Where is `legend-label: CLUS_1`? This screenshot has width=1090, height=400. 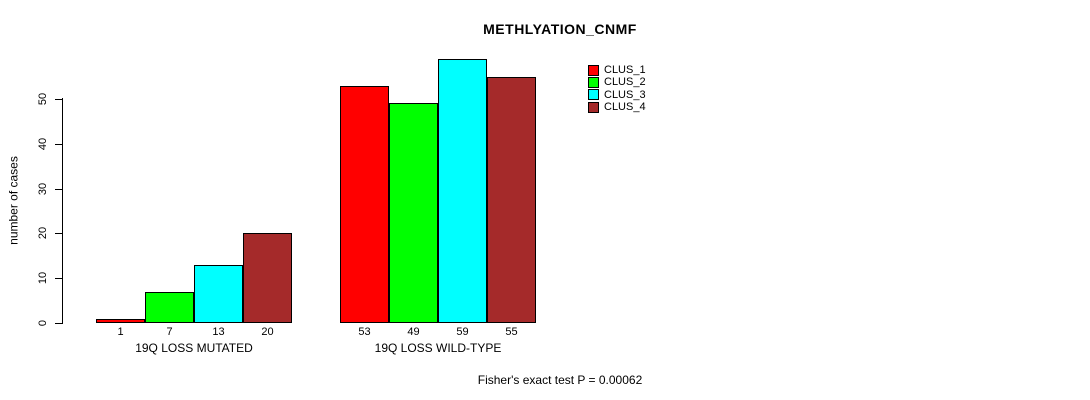 legend-label: CLUS_1 is located at coordinates (625, 70).